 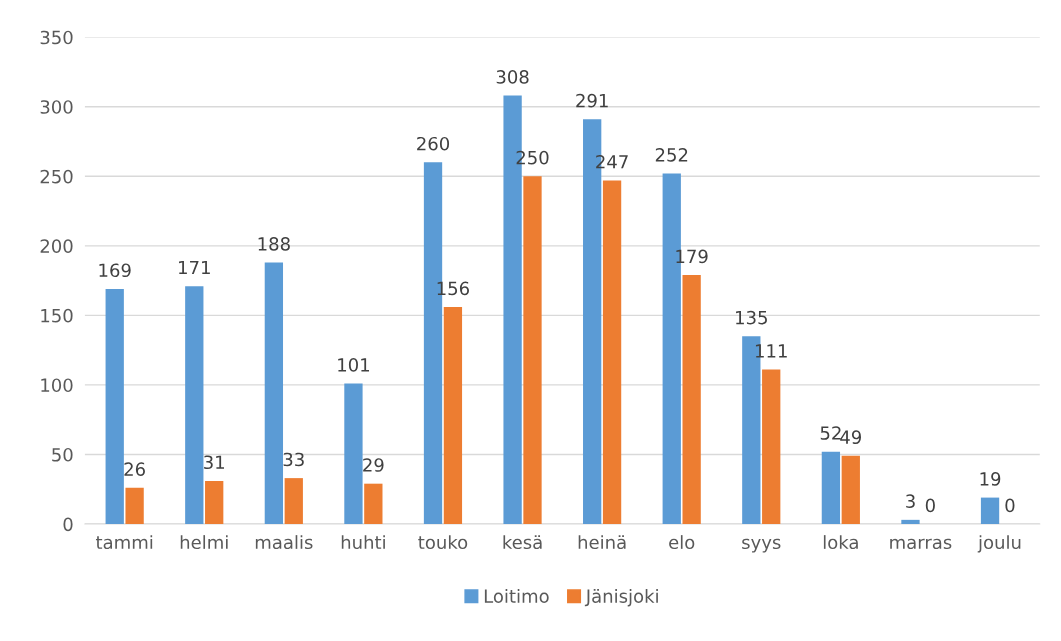 What do you see at coordinates (512, 77) in the screenshot?
I see `data-label: 308` at bounding box center [512, 77].